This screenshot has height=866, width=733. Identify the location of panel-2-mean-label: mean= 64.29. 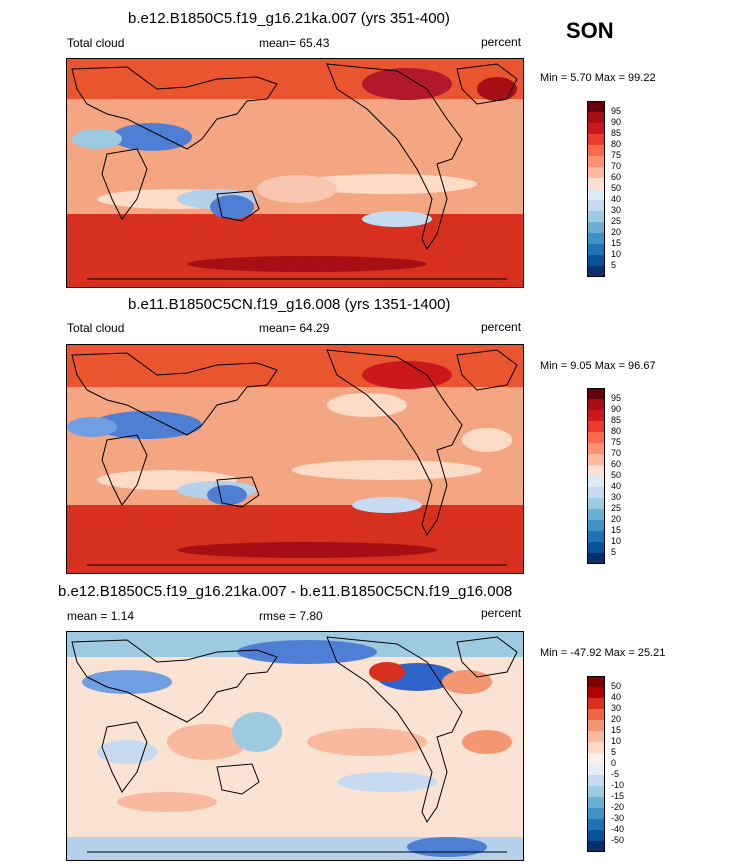
(294, 328).